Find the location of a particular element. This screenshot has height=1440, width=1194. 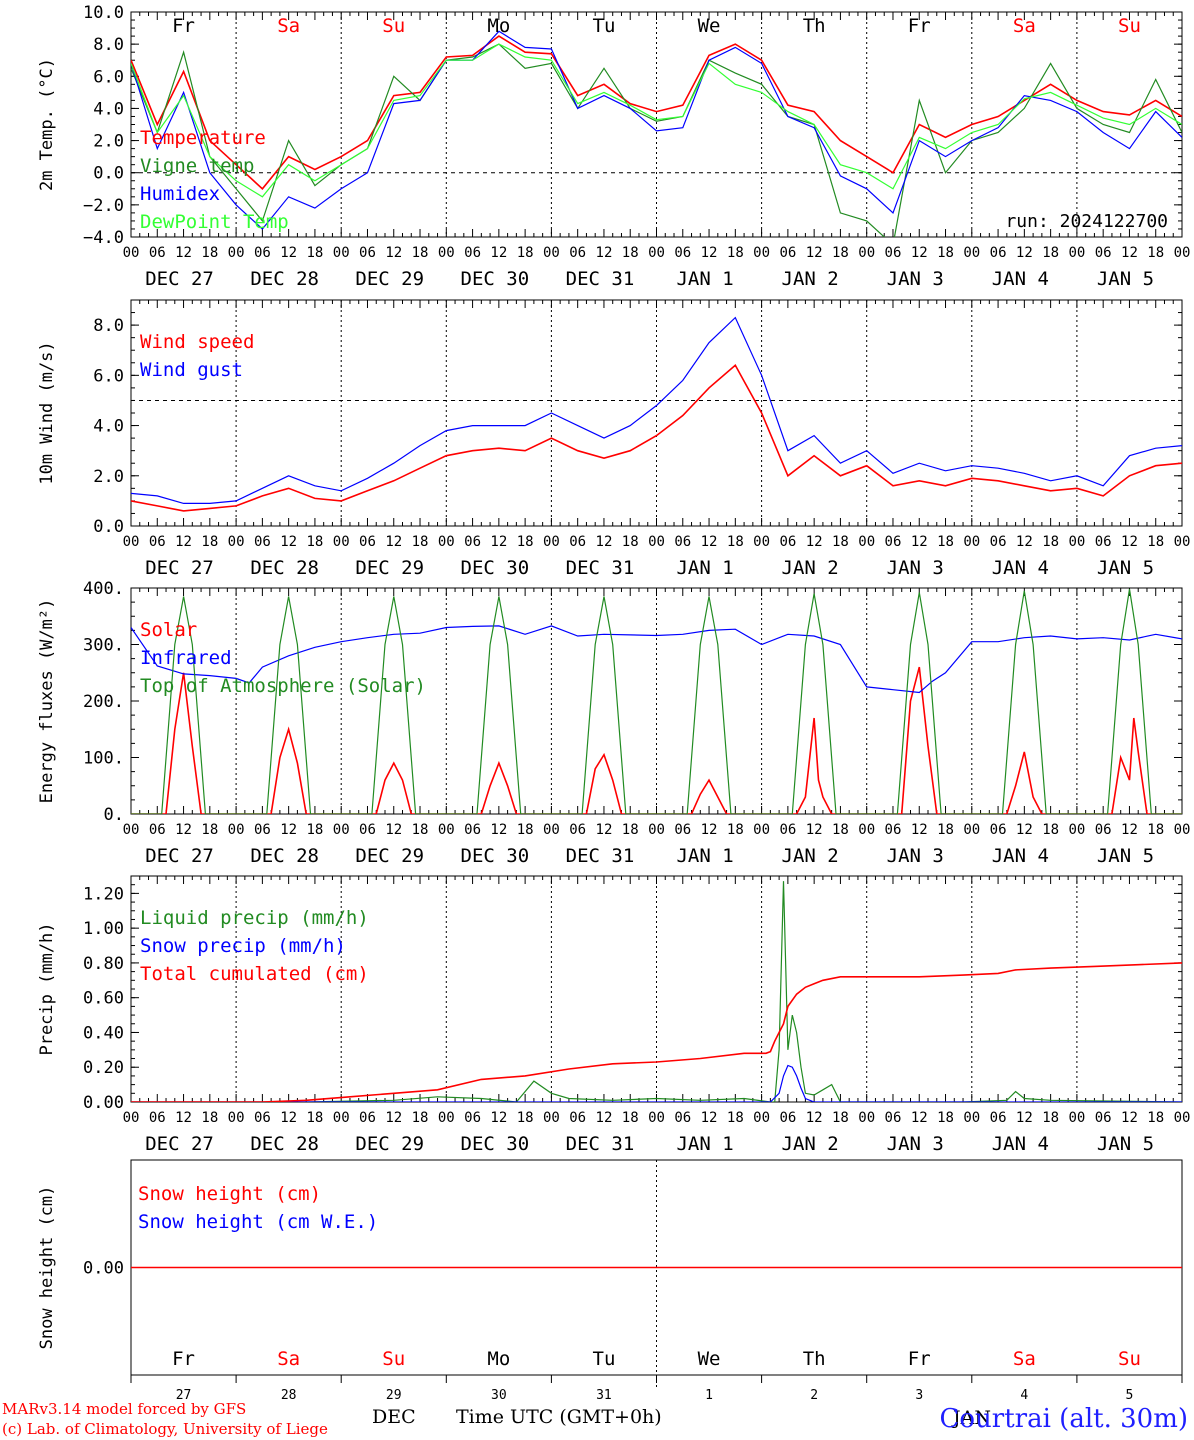

day-label: JAN 3 is located at coordinates (915, 1144).